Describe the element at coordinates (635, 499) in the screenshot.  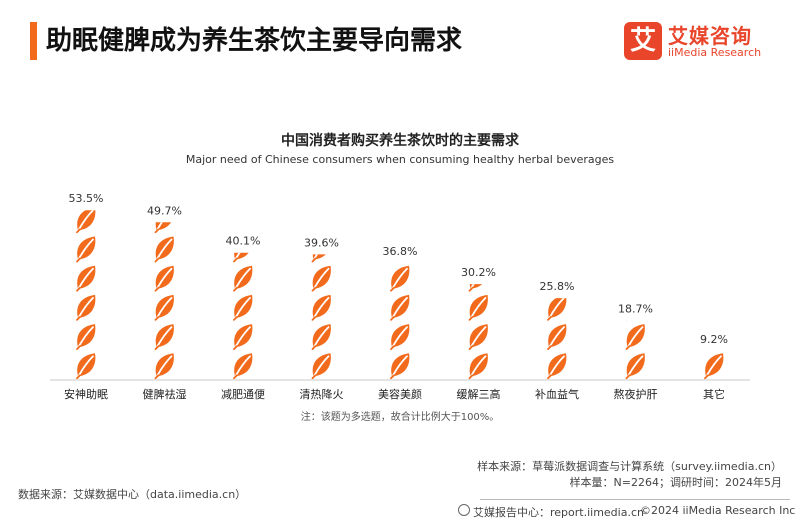
I see `footer-divider` at that location.